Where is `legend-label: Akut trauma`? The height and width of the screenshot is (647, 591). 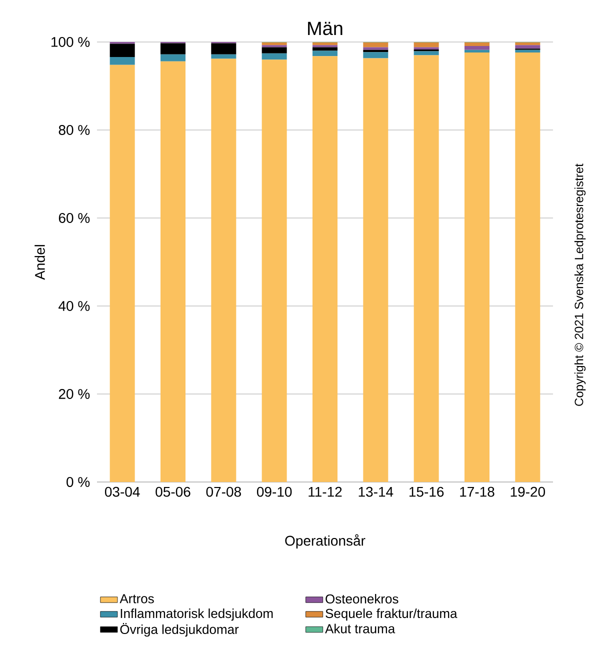
legend-label: Akut trauma is located at coordinates (360, 629).